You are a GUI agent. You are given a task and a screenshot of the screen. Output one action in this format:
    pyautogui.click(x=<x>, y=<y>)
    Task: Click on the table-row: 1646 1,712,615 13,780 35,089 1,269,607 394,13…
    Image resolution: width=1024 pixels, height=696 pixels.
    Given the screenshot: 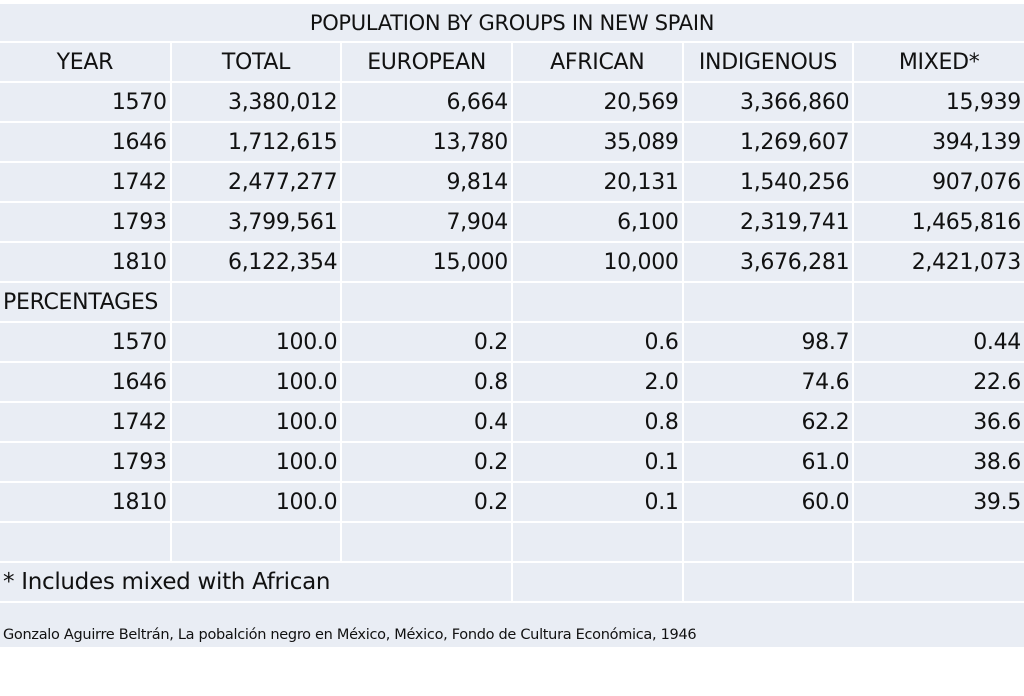 What is the action you would take?
    pyautogui.click(x=512, y=142)
    